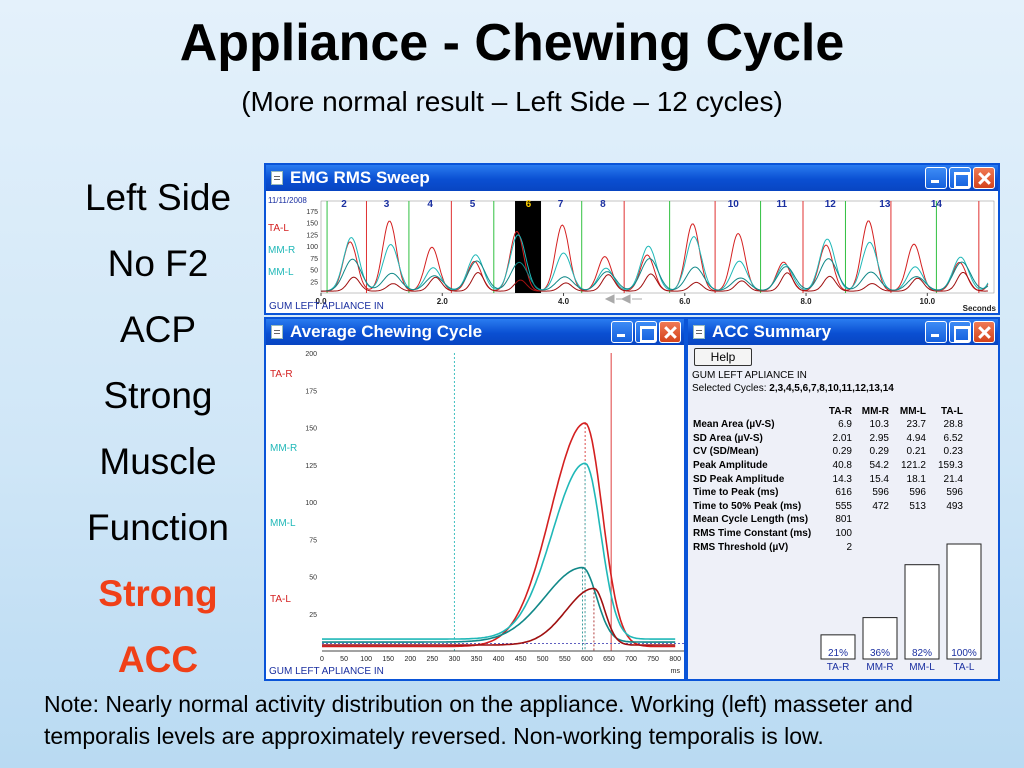  Describe the element at coordinates (980, 308) in the screenshot. I see `sweep-x-unit: Seconds` at that location.